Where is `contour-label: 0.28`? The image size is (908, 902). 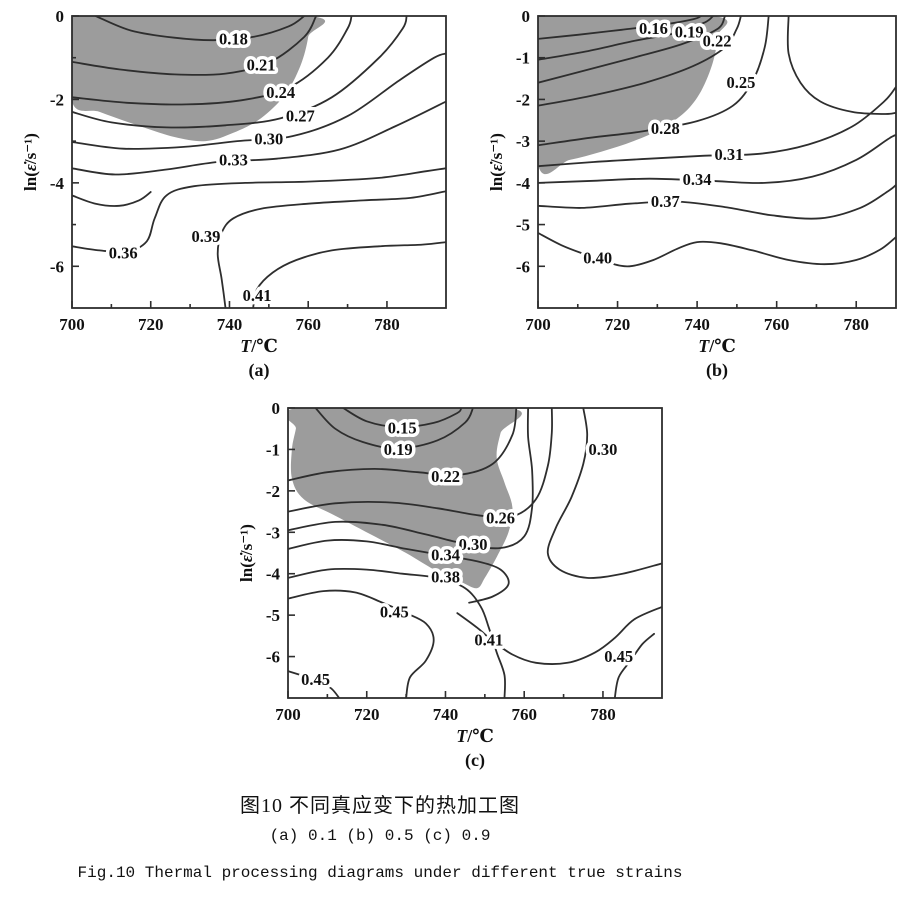
contour-label: 0.28 is located at coordinates (665, 128).